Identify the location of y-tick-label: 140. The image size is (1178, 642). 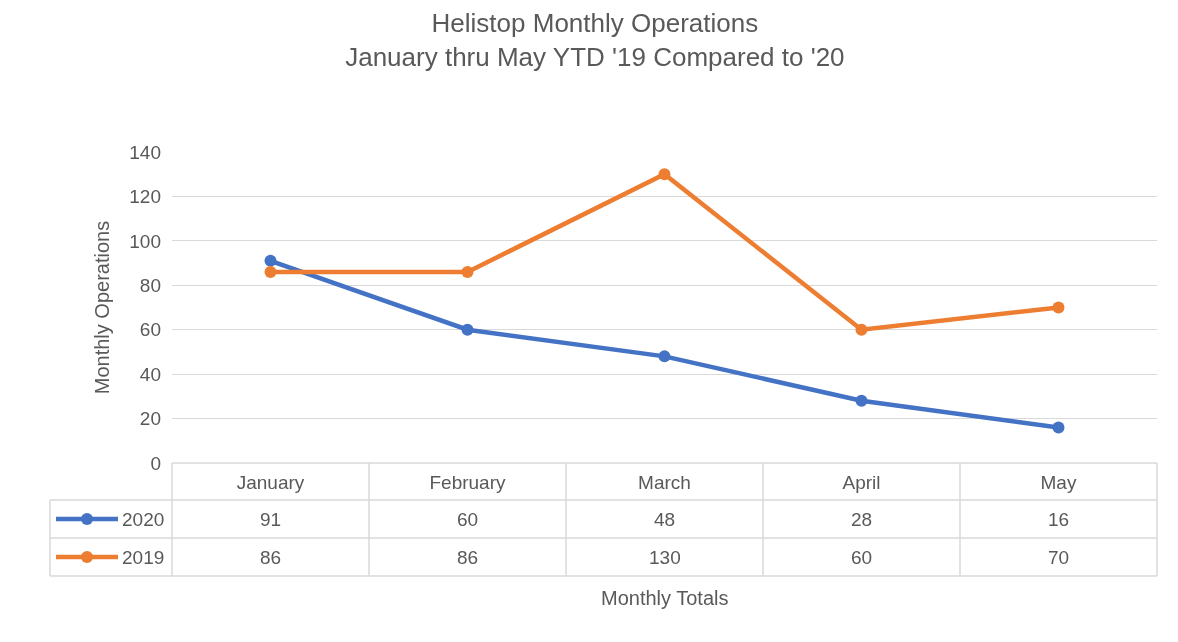
(145, 152).